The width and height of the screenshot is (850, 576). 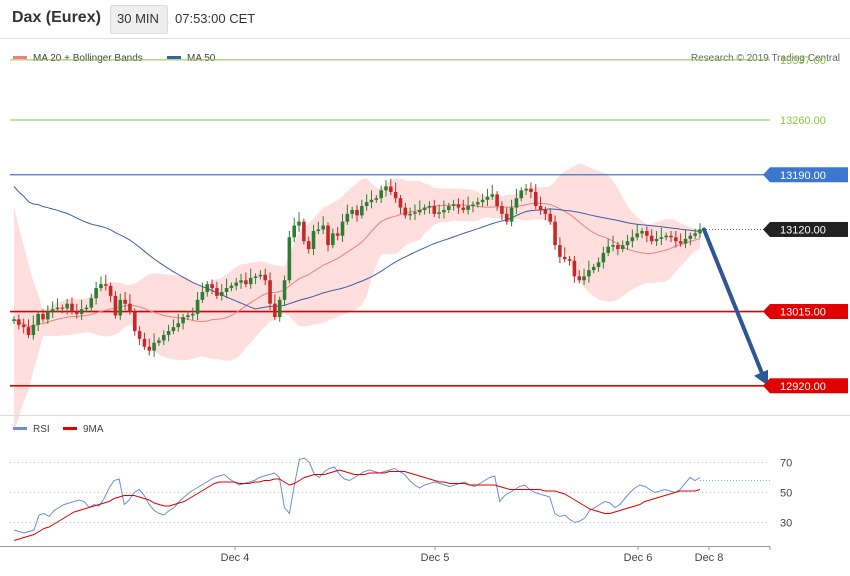 What do you see at coordinates (357, 495) in the screenshot?
I see `rsi-line` at bounding box center [357, 495].